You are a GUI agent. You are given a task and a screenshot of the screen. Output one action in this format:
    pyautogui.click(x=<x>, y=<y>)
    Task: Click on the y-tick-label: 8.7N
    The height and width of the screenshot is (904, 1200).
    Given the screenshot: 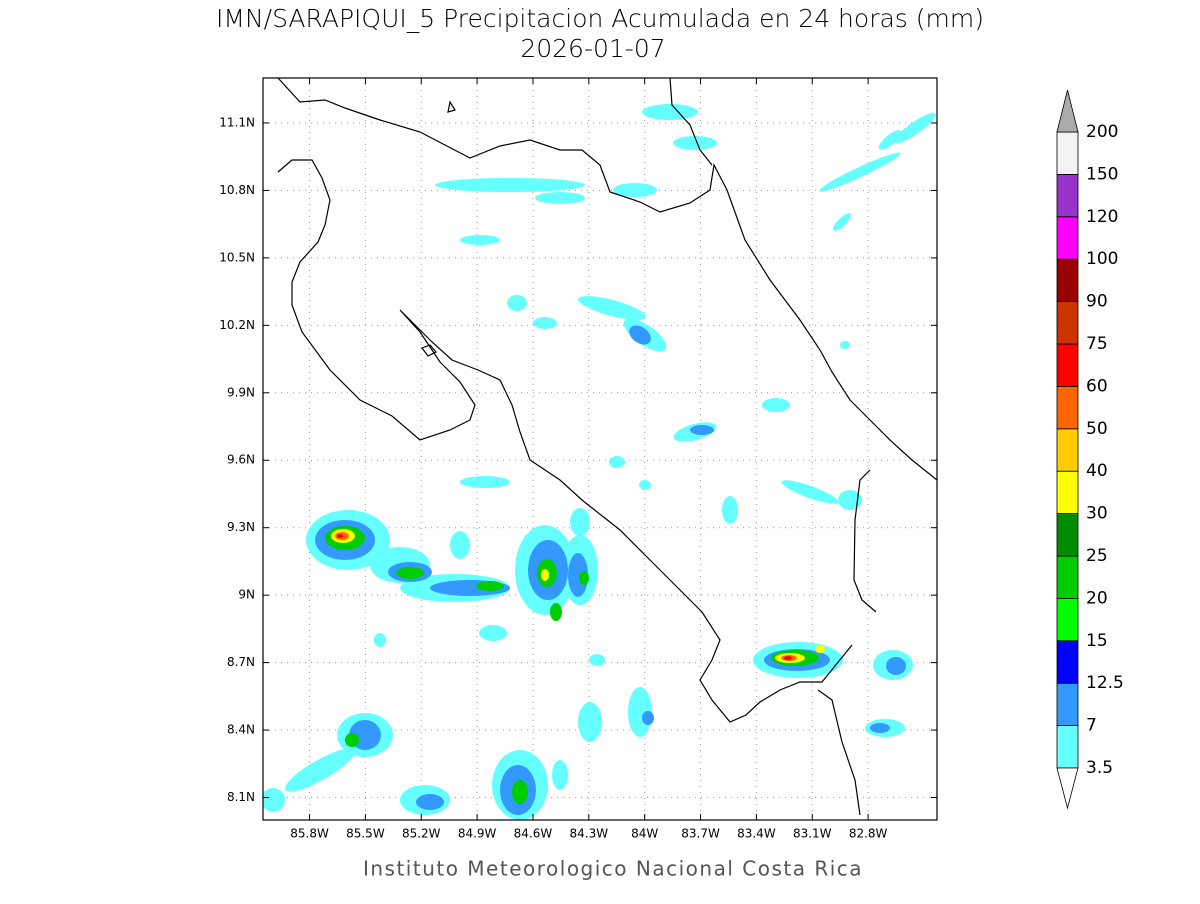 What is the action you would take?
    pyautogui.click(x=241, y=662)
    